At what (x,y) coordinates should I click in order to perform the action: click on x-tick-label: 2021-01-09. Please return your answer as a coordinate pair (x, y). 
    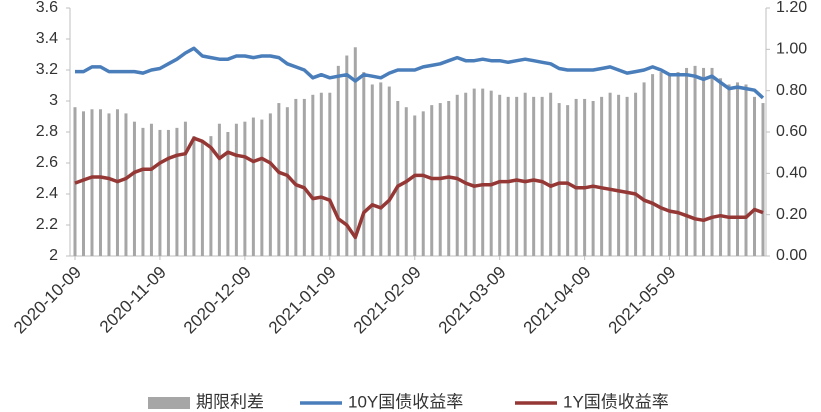
    Looking at the image, I should click on (302, 300).